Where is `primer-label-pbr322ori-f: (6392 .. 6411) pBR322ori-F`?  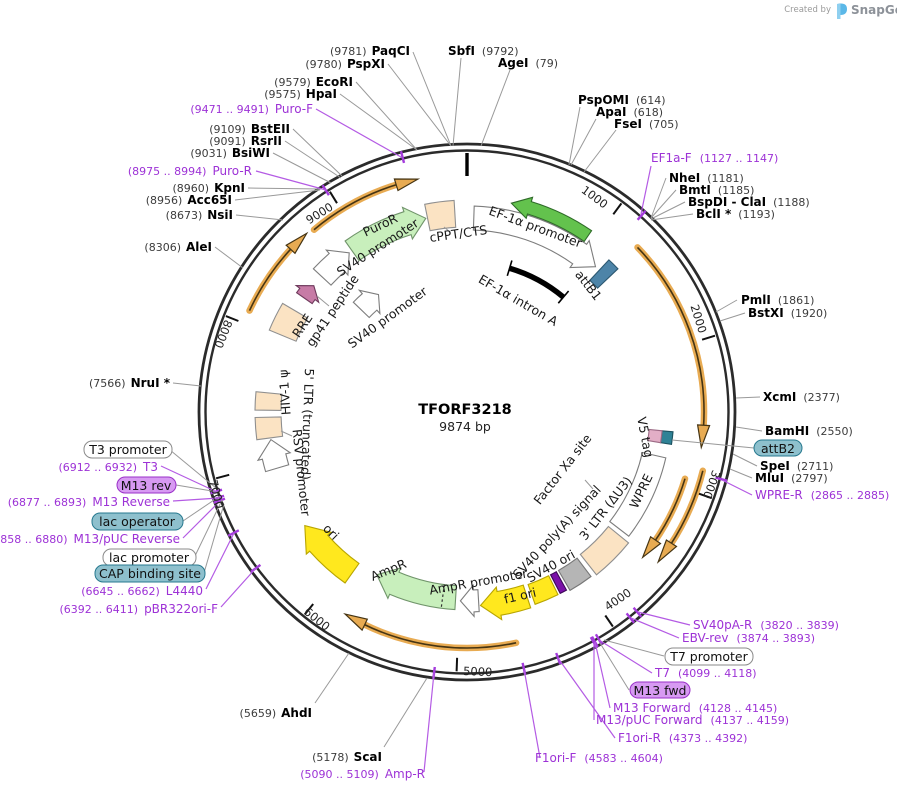
primer-label-pbr322ori-f: (6392 .. 6411) pBR322ori-F is located at coordinates (139, 609).